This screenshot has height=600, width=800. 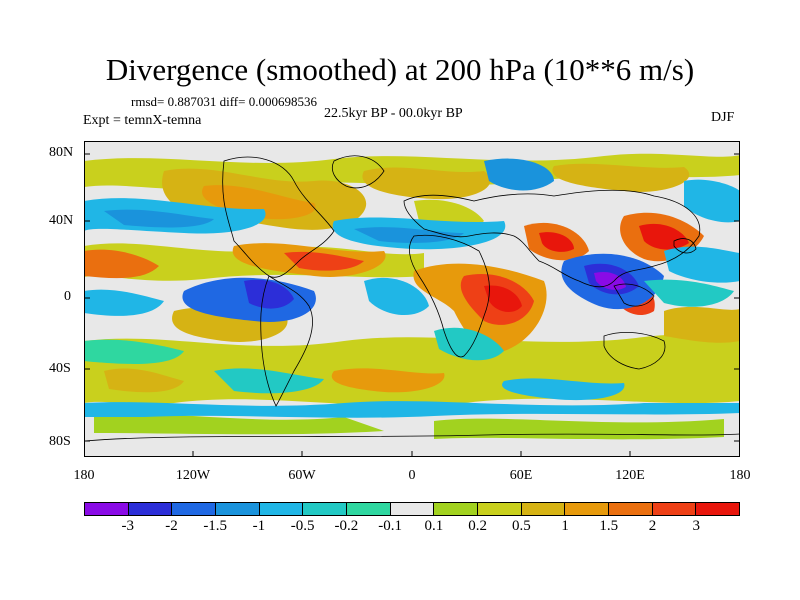 What do you see at coordinates (302, 475) in the screenshot?
I see `x-tick-label: 60W` at bounding box center [302, 475].